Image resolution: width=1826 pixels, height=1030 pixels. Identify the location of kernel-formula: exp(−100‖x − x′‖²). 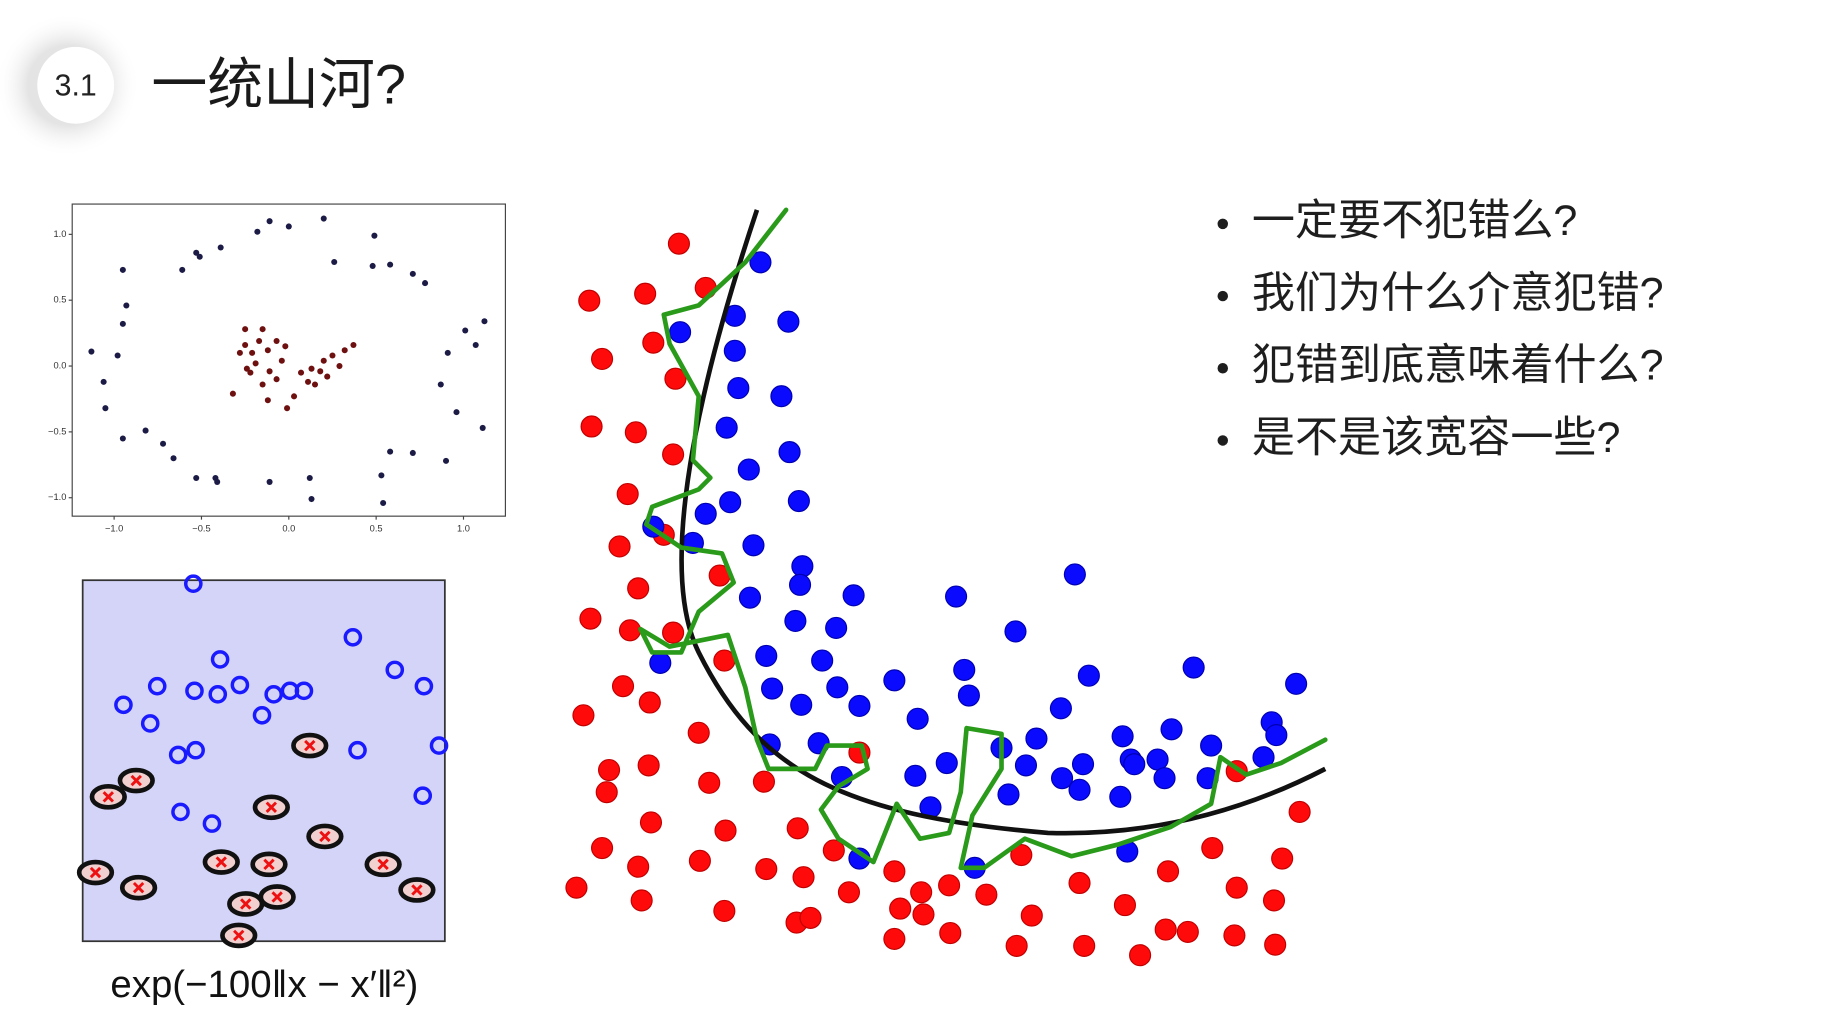
(264, 984).